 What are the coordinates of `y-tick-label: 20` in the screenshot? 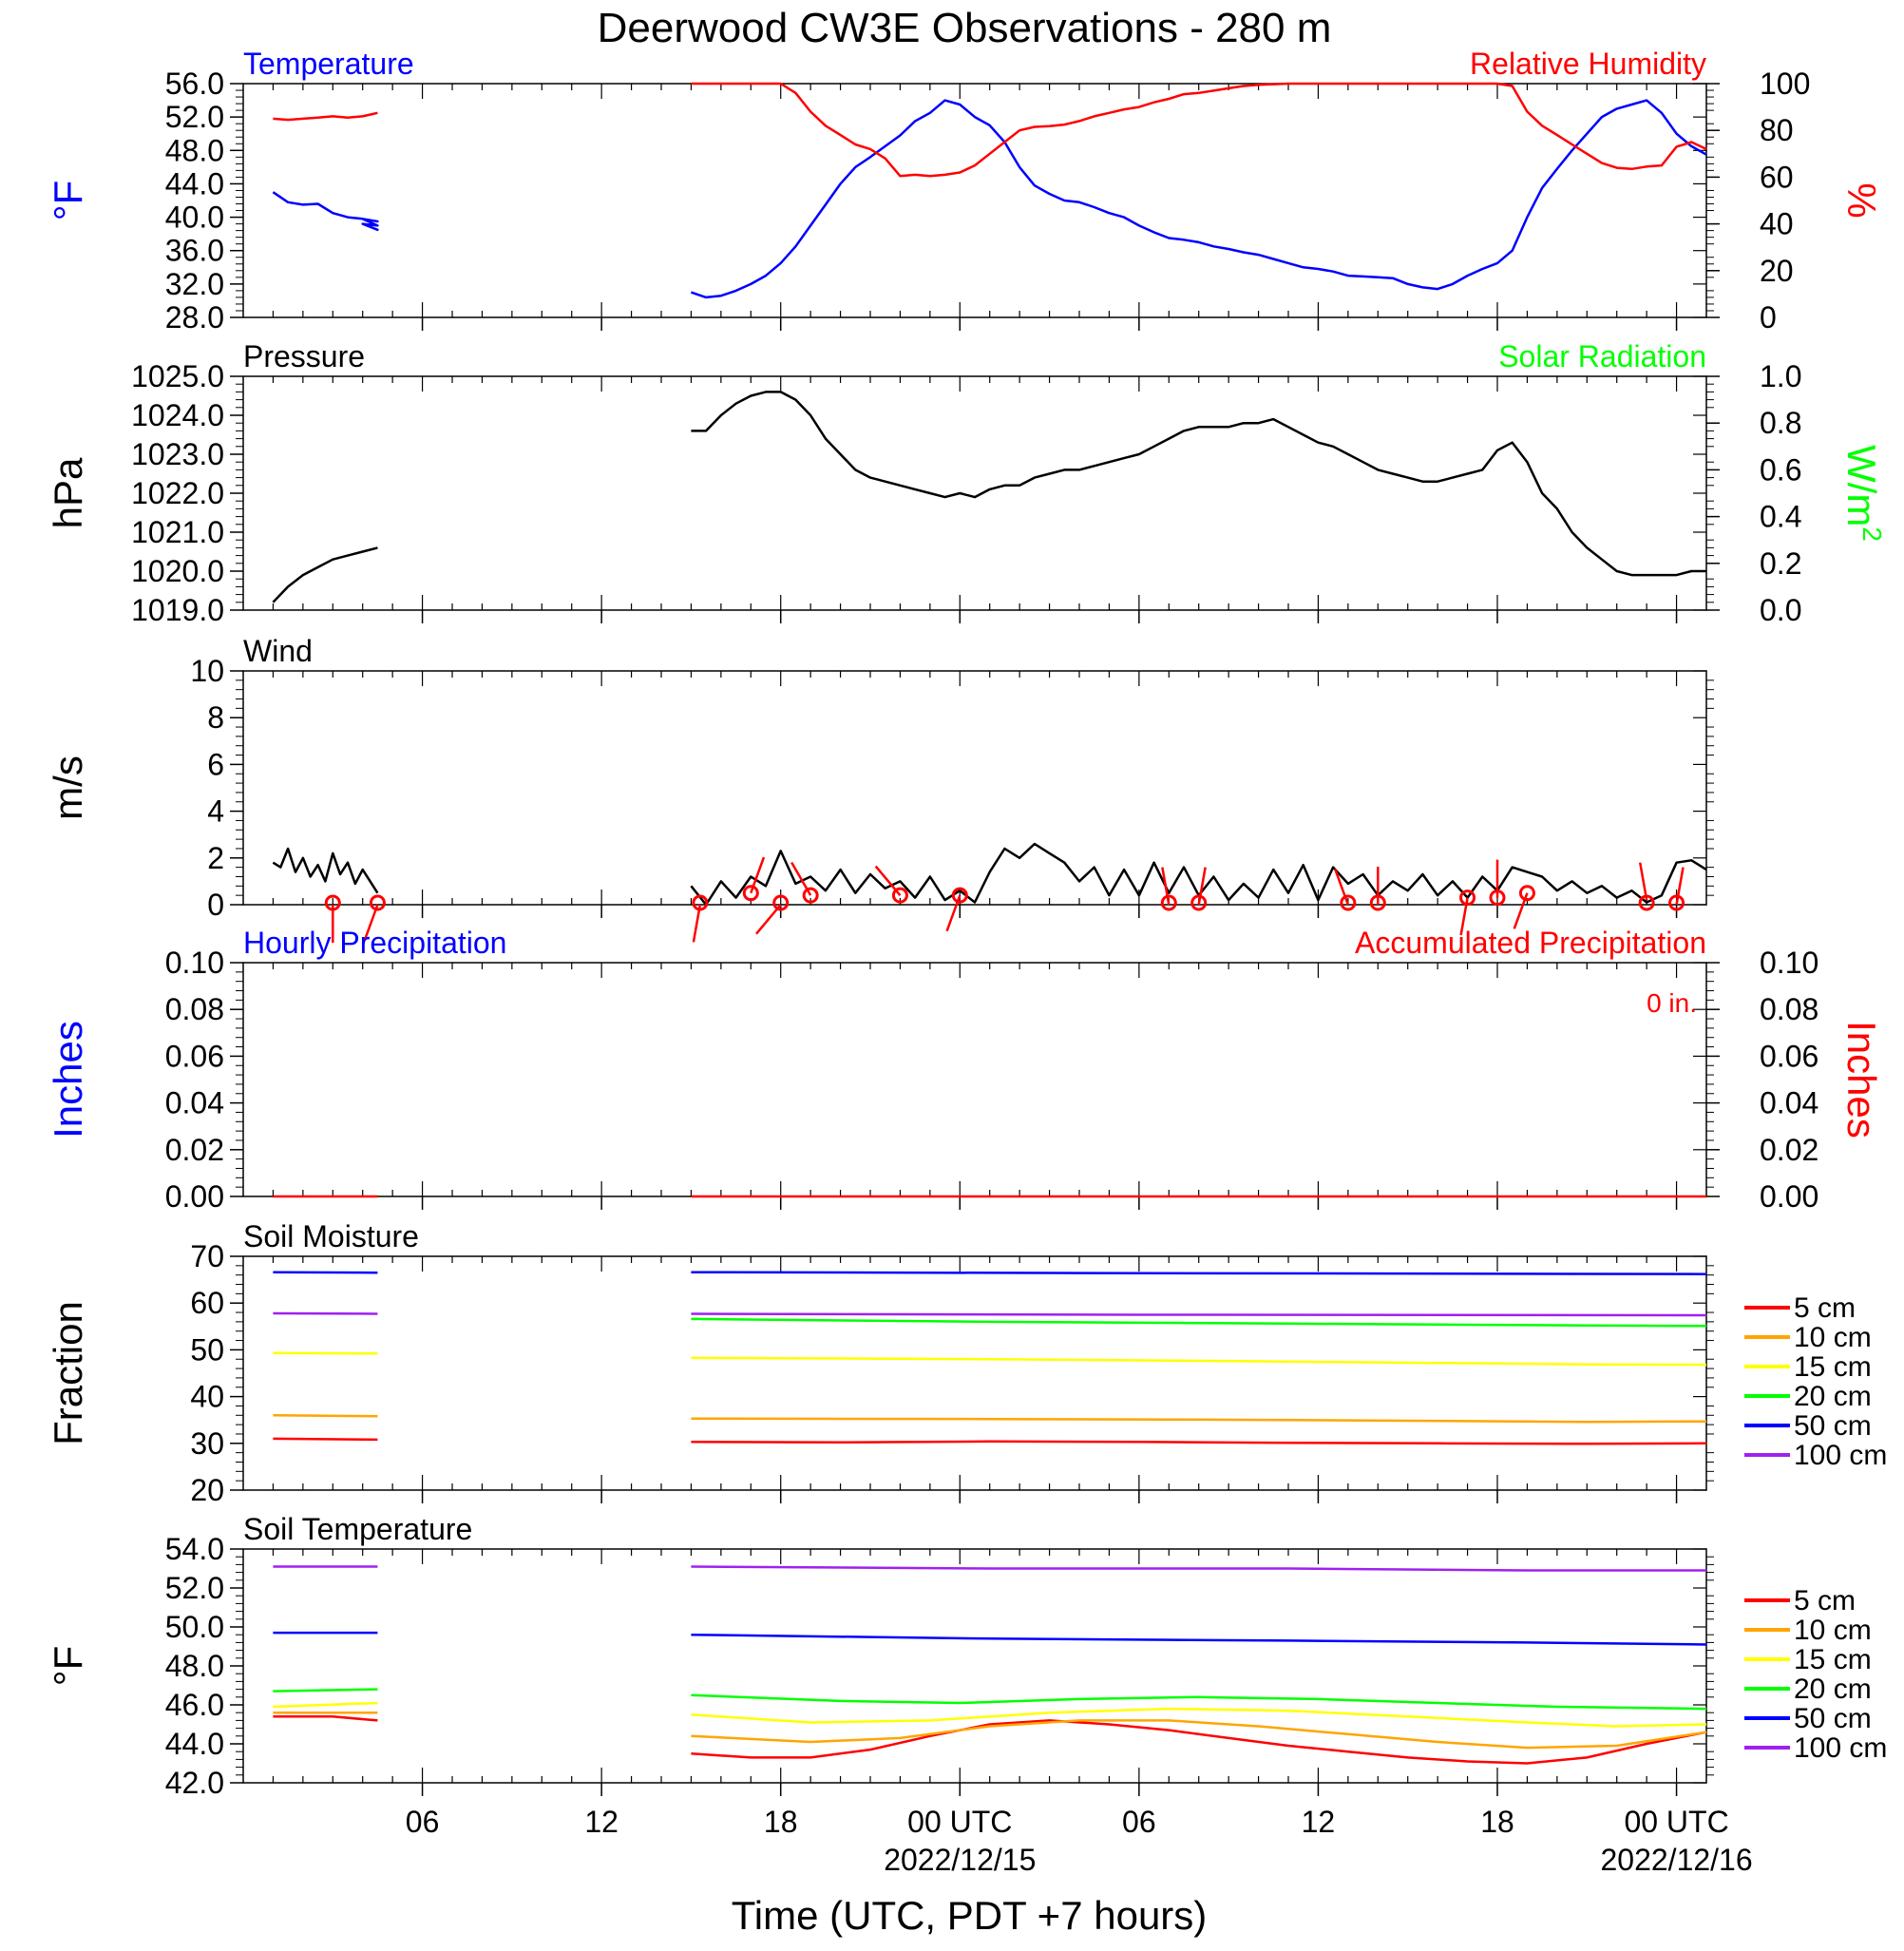 It's located at (207, 1490).